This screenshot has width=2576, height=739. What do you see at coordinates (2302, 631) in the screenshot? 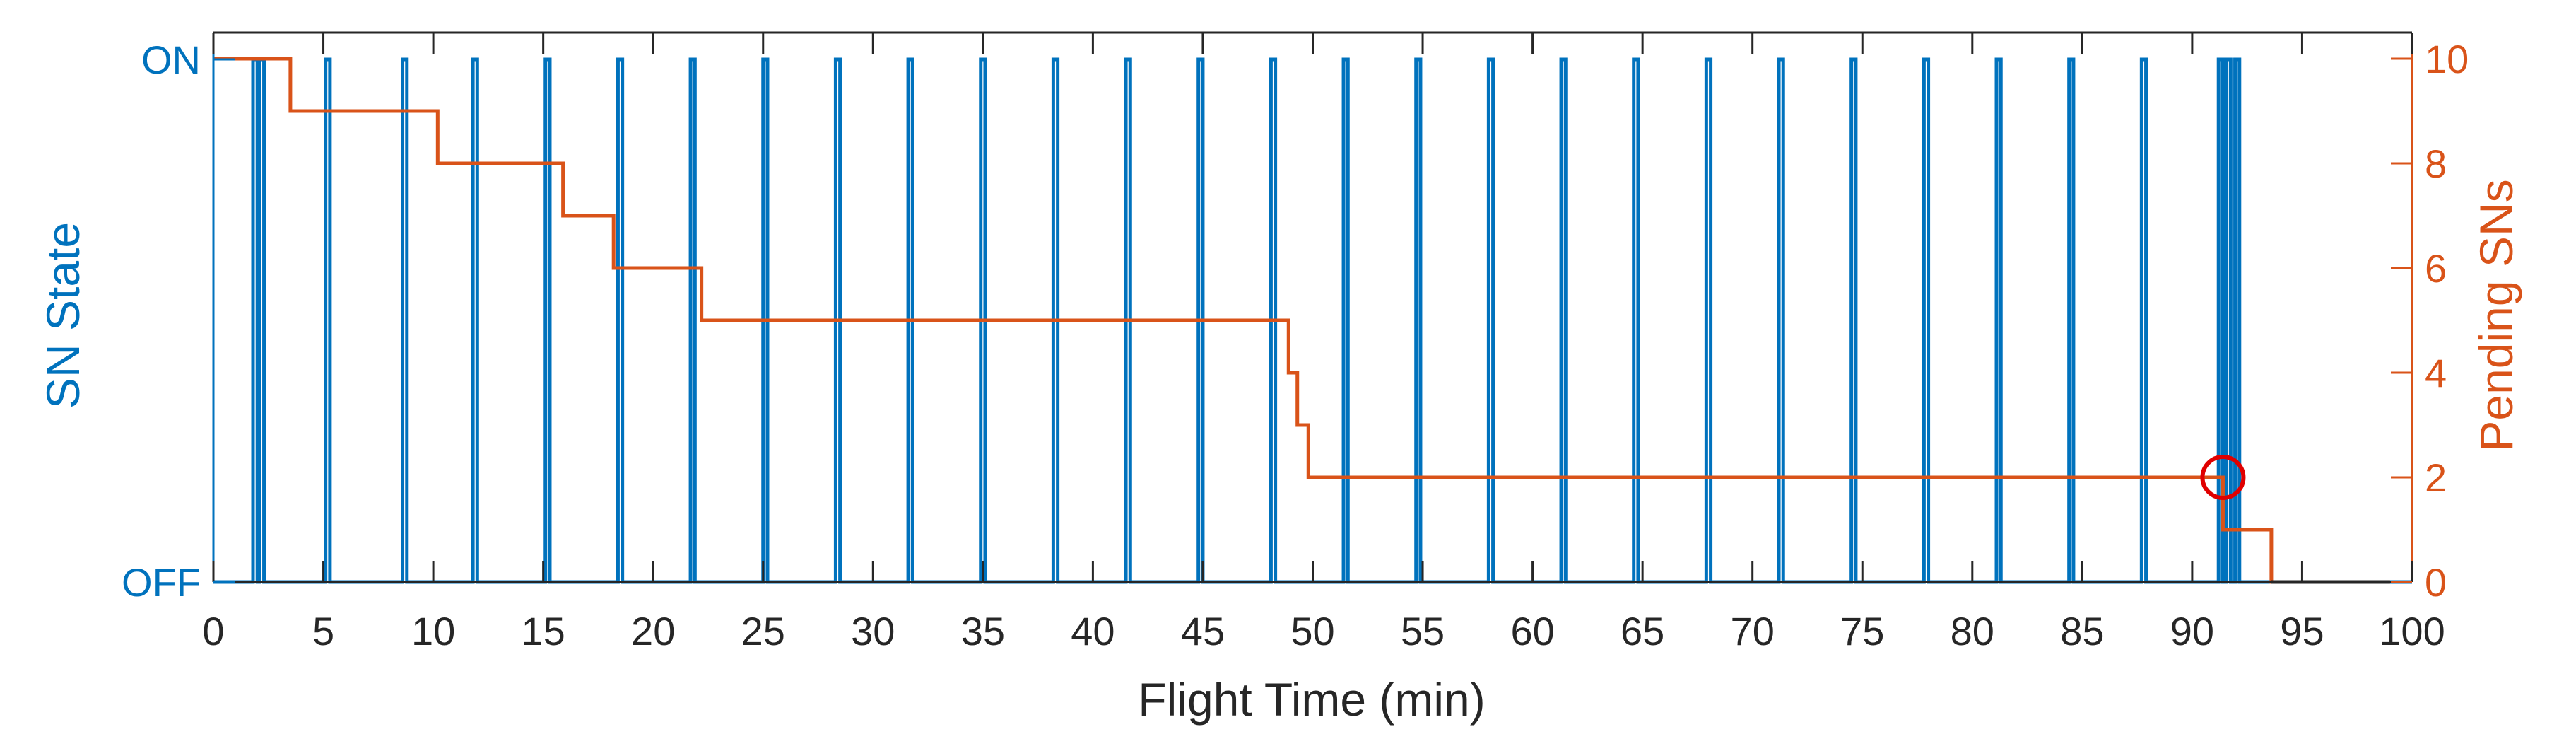
I see `x-tick-label-95: 95` at bounding box center [2302, 631].